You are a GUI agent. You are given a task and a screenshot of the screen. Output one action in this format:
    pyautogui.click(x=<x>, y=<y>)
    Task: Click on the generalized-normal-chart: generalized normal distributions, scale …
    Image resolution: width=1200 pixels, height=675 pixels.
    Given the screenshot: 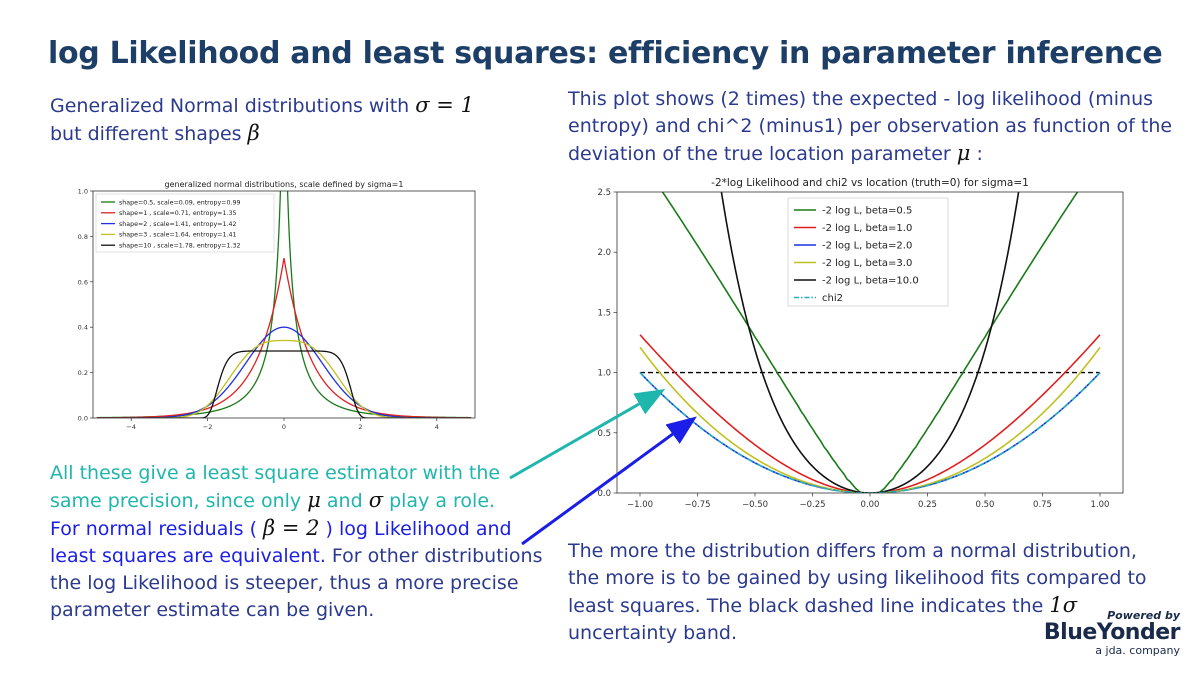 What is the action you would take?
    pyautogui.click(x=277, y=305)
    